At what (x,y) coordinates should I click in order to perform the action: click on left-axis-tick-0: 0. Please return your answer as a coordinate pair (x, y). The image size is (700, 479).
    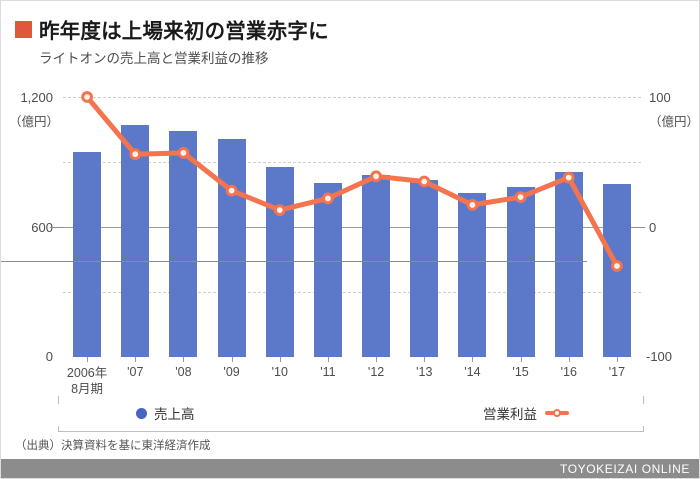
    Looking at the image, I should click on (49, 356).